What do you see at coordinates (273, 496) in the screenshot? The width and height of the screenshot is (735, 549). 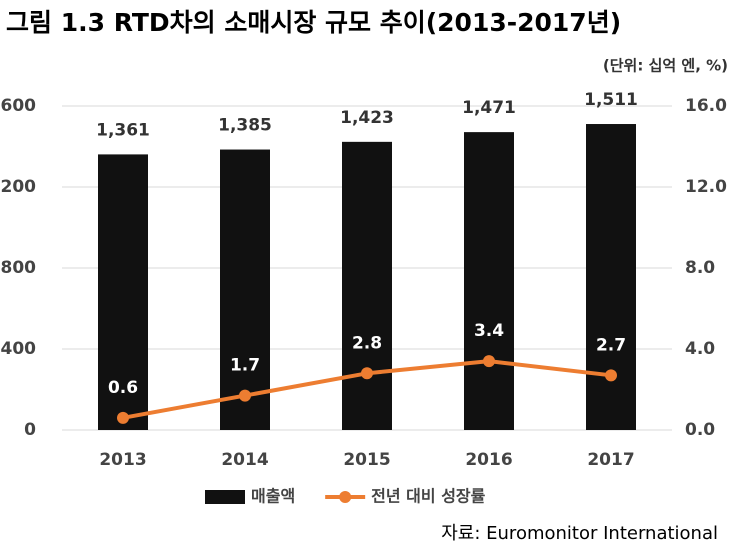 I see `legend-label: 매출액` at bounding box center [273, 496].